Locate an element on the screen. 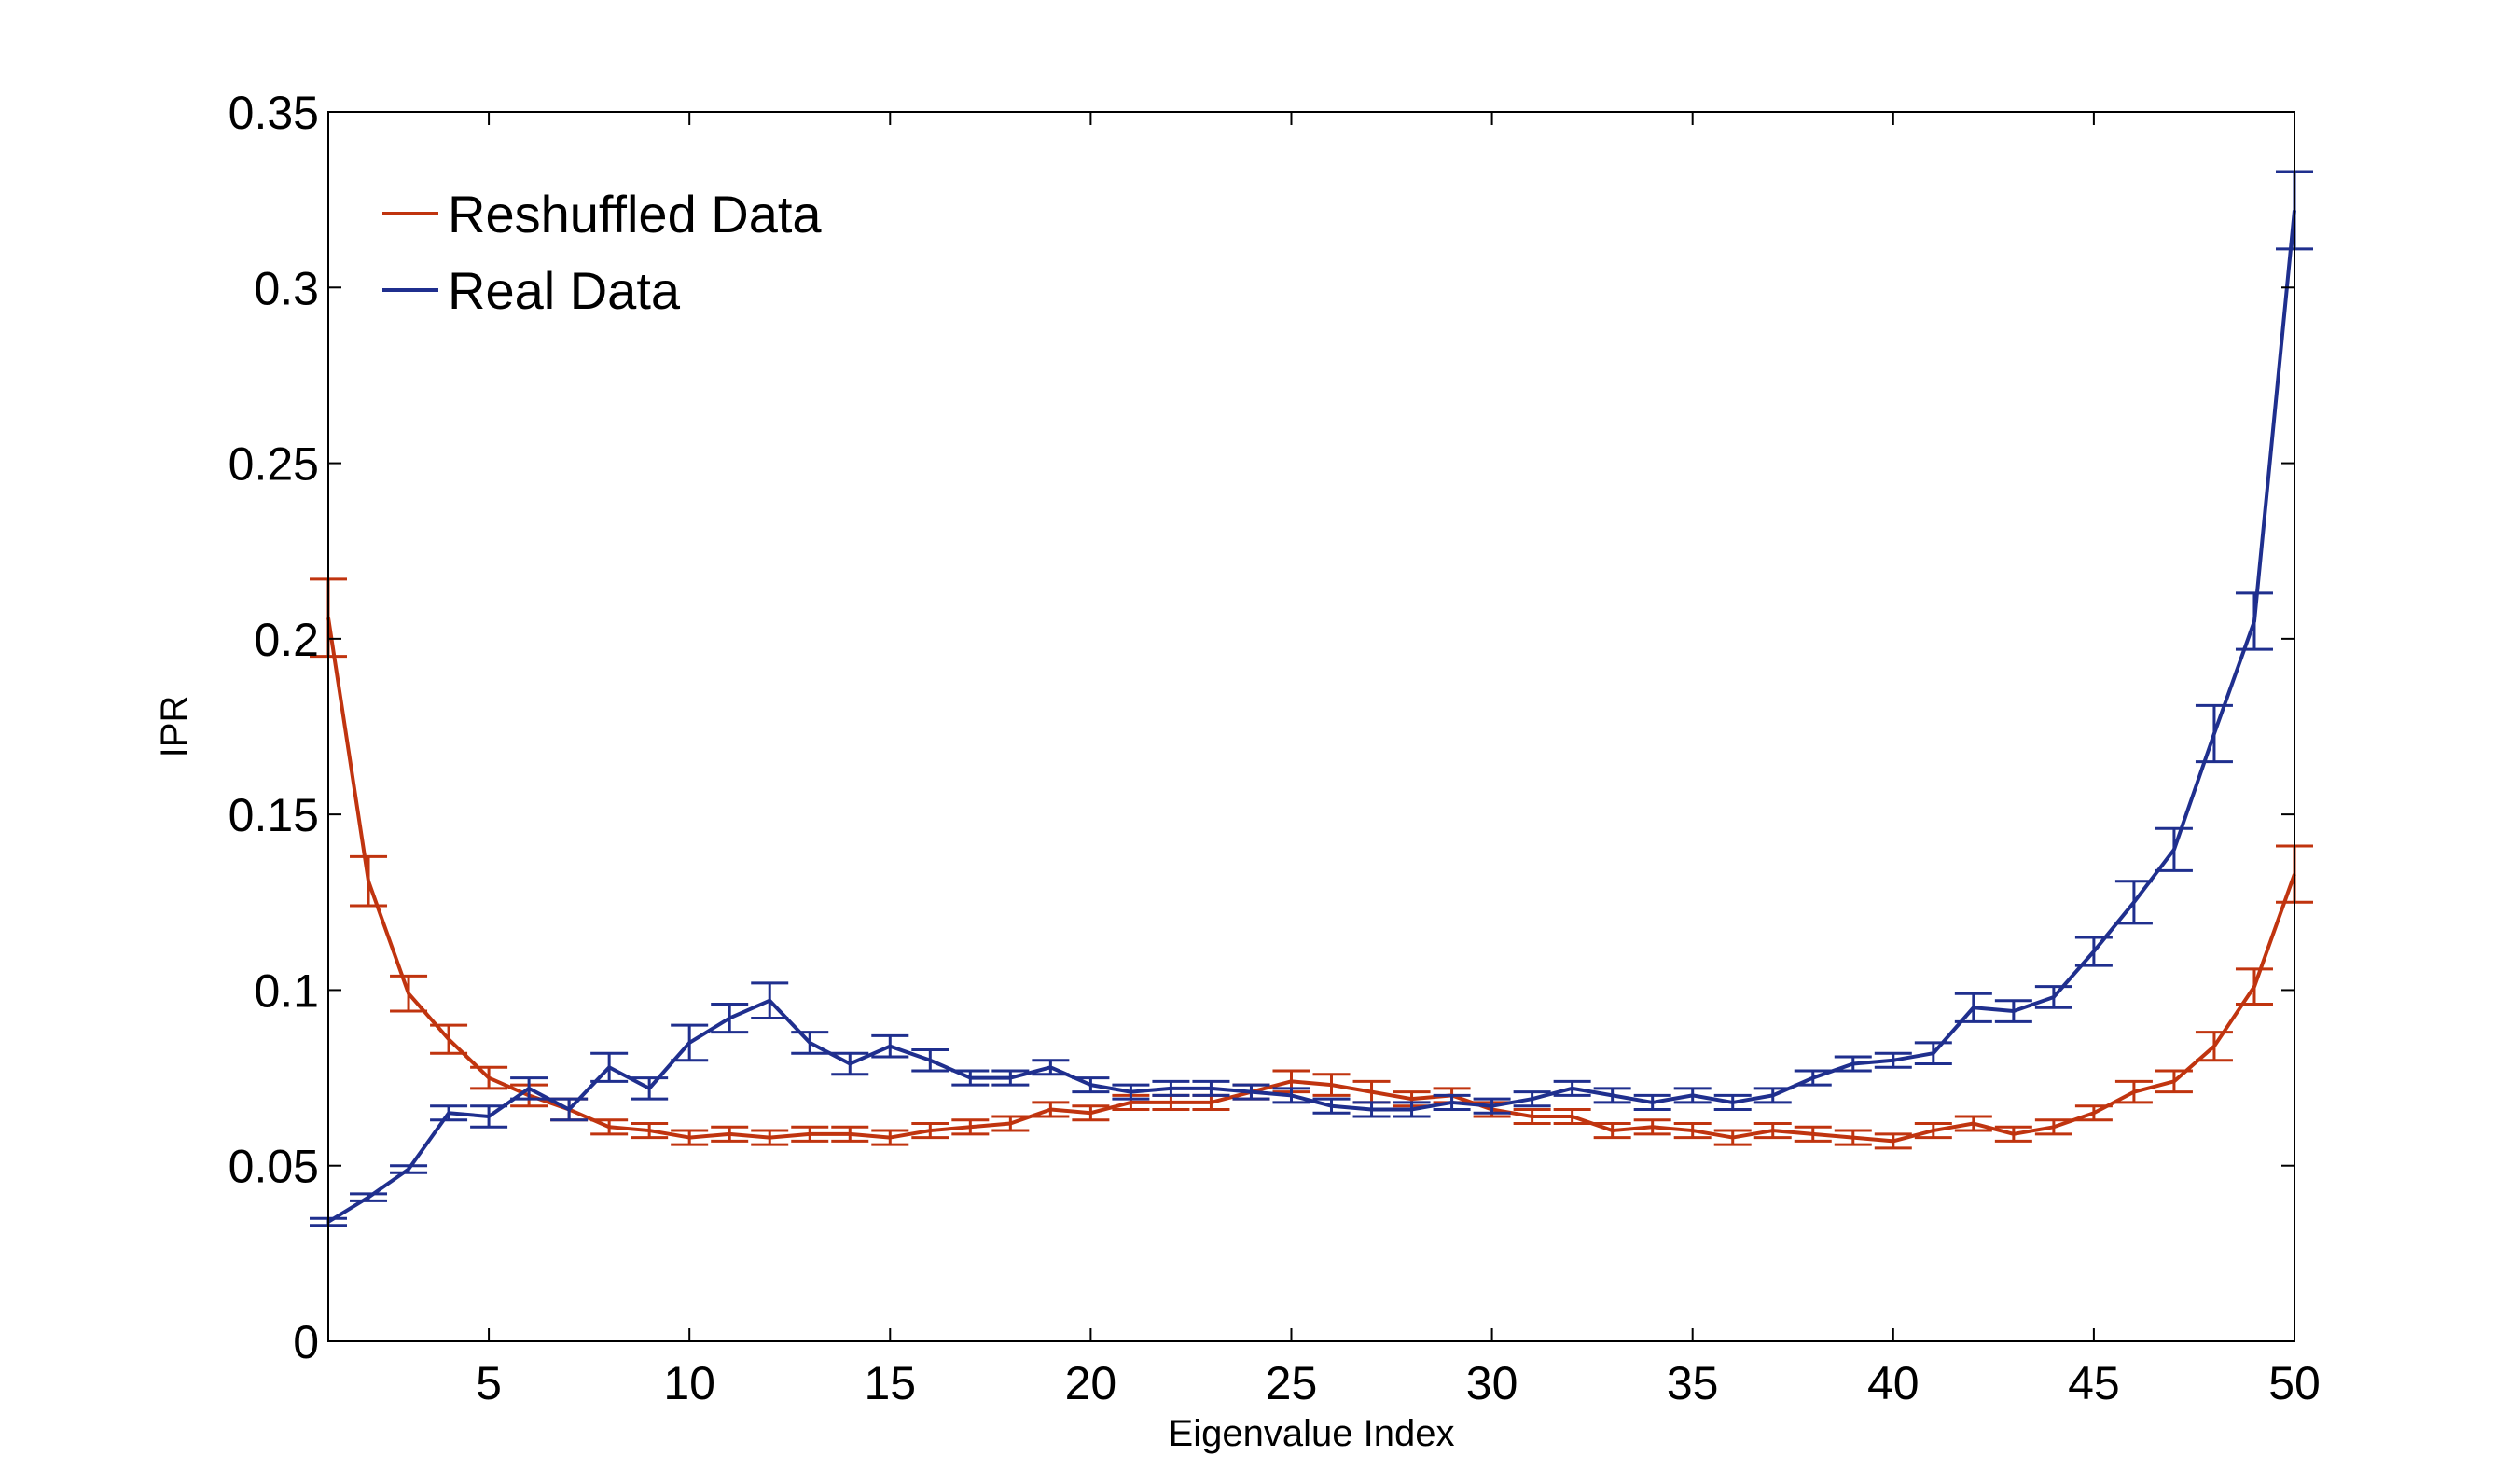 The image size is (2495, 1484). x-tick-label-45: 45 is located at coordinates (2094, 1383).